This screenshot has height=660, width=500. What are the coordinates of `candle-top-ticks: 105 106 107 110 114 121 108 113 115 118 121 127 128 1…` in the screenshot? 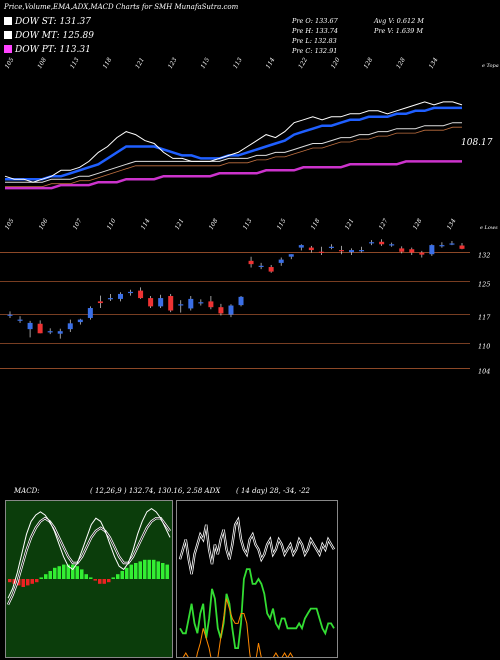 It's located at (231, 224).